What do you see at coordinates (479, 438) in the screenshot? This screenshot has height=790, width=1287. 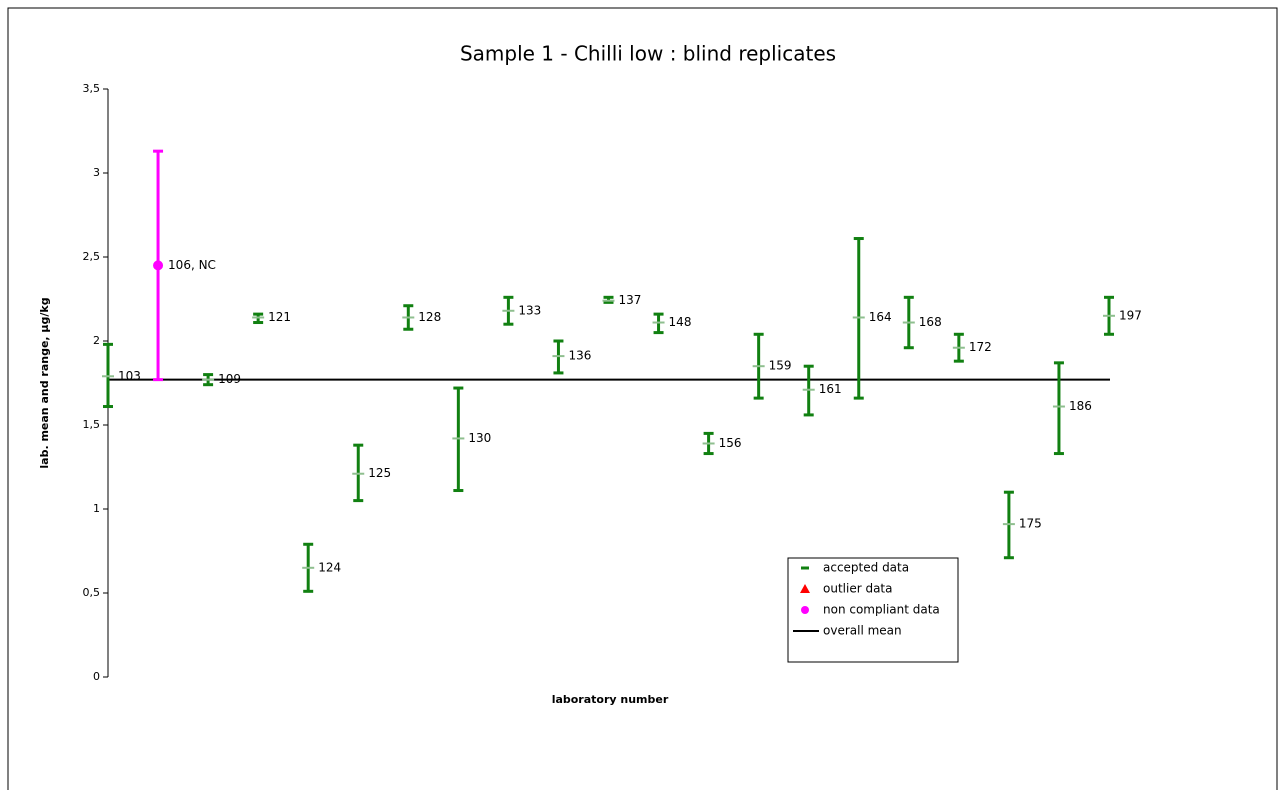 I see `point-label: 130` at bounding box center [479, 438].